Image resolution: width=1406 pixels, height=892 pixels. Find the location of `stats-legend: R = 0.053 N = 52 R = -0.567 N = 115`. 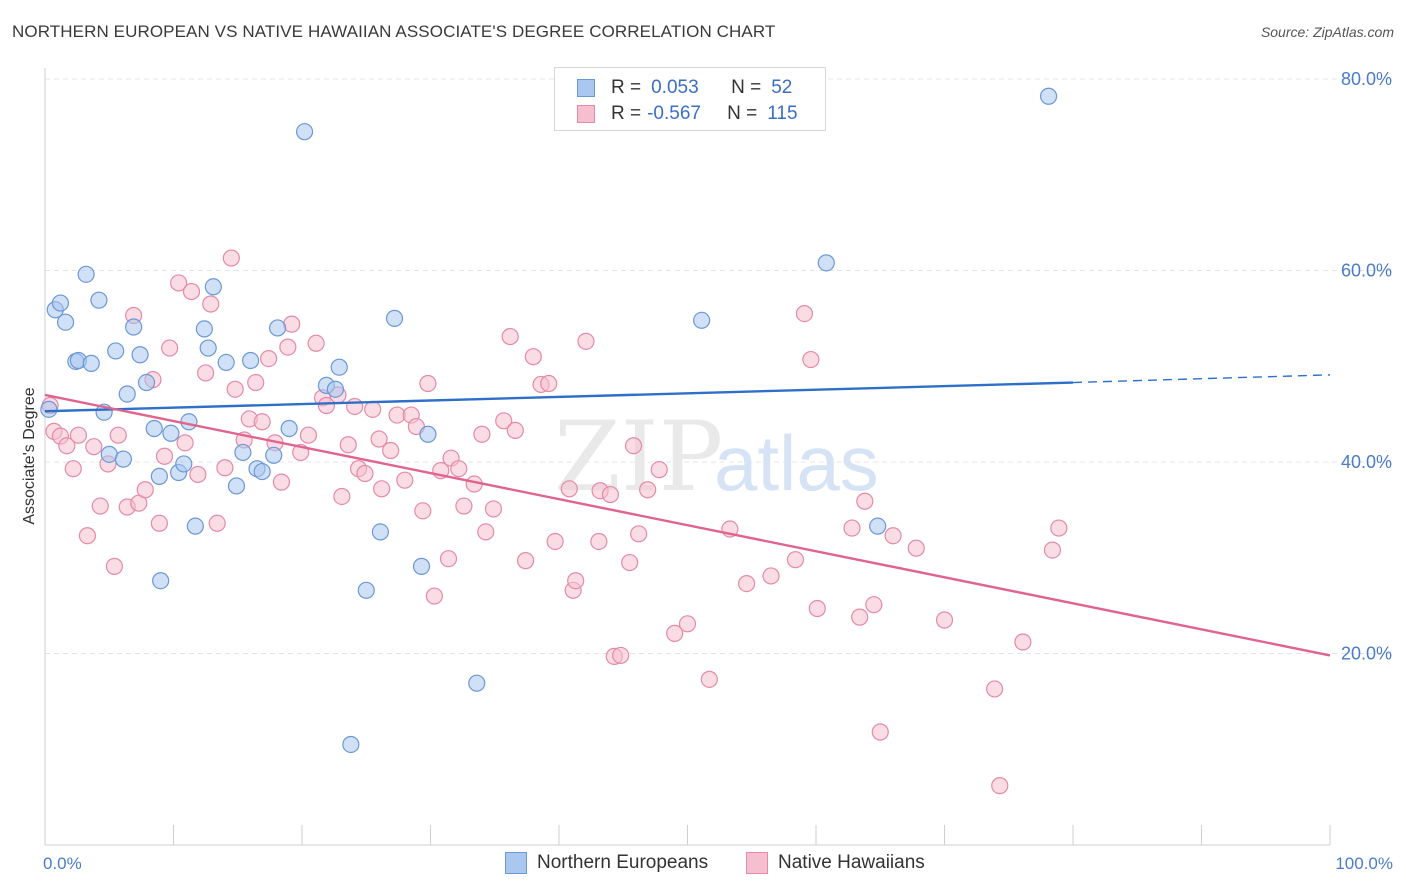

stats-legend: R = 0.053 N = 52 R = -0.567 N = 115 is located at coordinates (690, 99).